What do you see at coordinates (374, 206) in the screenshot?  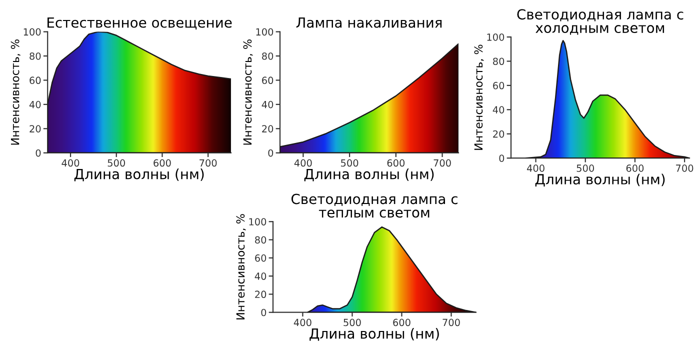 I see `chart-title: Светодиодная лампа с теплым светом` at bounding box center [374, 206].